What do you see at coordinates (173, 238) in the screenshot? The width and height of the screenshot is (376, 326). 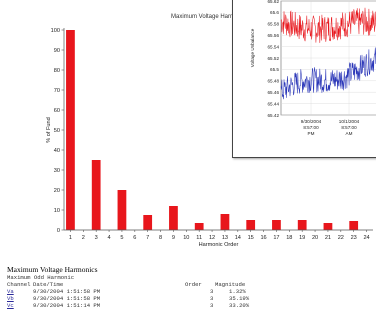 I see `x-tick-label: 9` at bounding box center [173, 238].